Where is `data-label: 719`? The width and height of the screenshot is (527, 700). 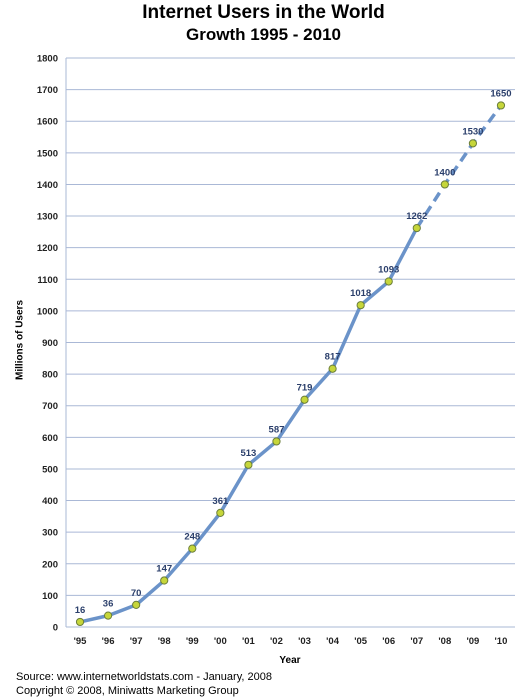 data-label: 719 is located at coordinates (305, 388).